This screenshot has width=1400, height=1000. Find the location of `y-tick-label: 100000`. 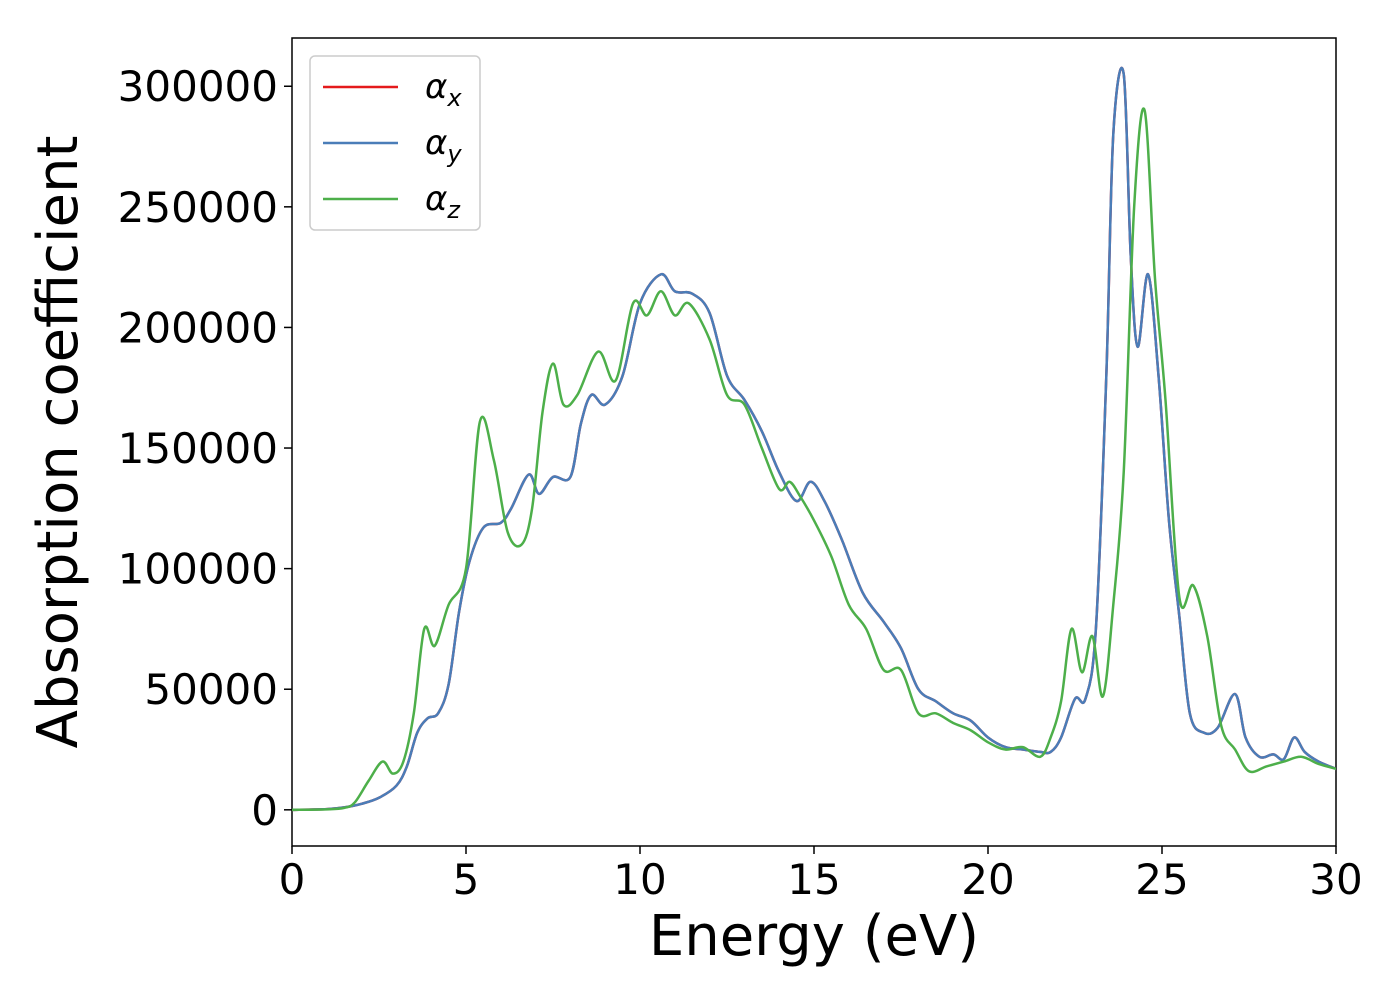

y-tick-label: 100000 is located at coordinates (198, 569).